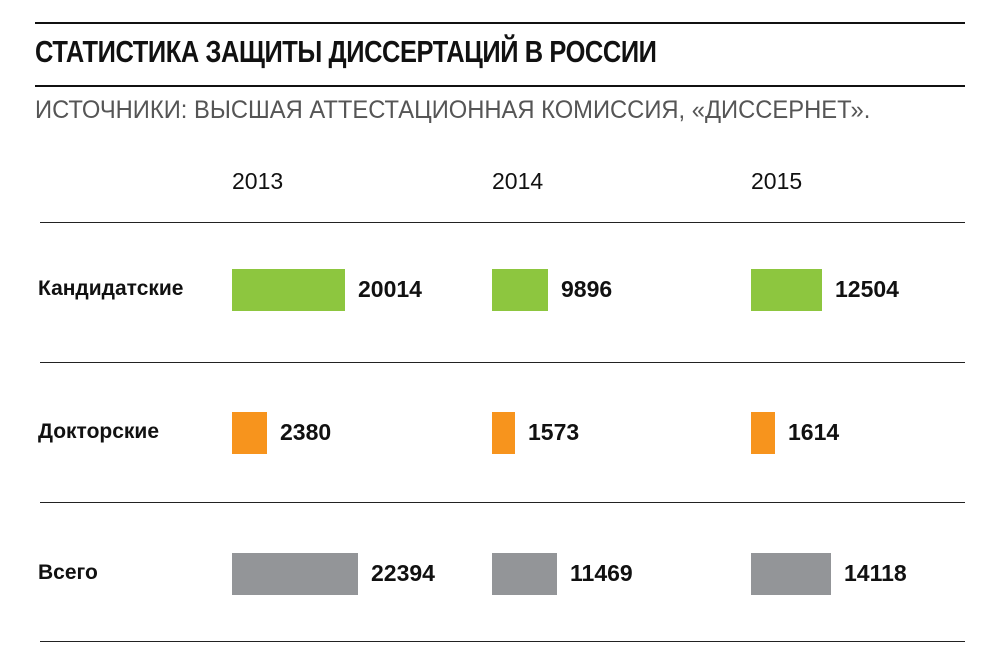 The height and width of the screenshot is (672, 1000). Describe the element at coordinates (518, 181) in the screenshot. I see `year-label: 2014` at that location.